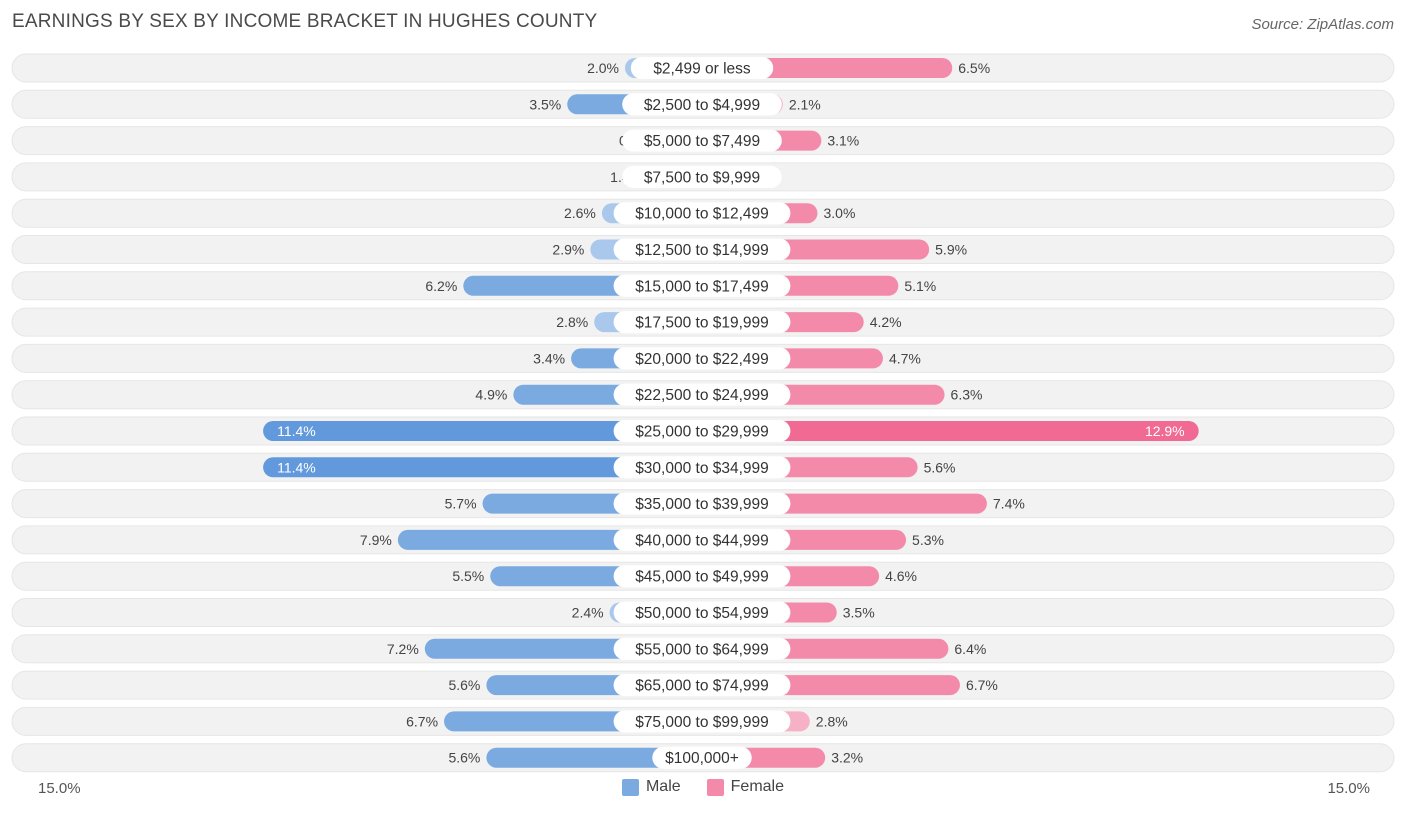  Describe the element at coordinates (970, 649) in the screenshot. I see `female-value-label: 6.4%` at that location.